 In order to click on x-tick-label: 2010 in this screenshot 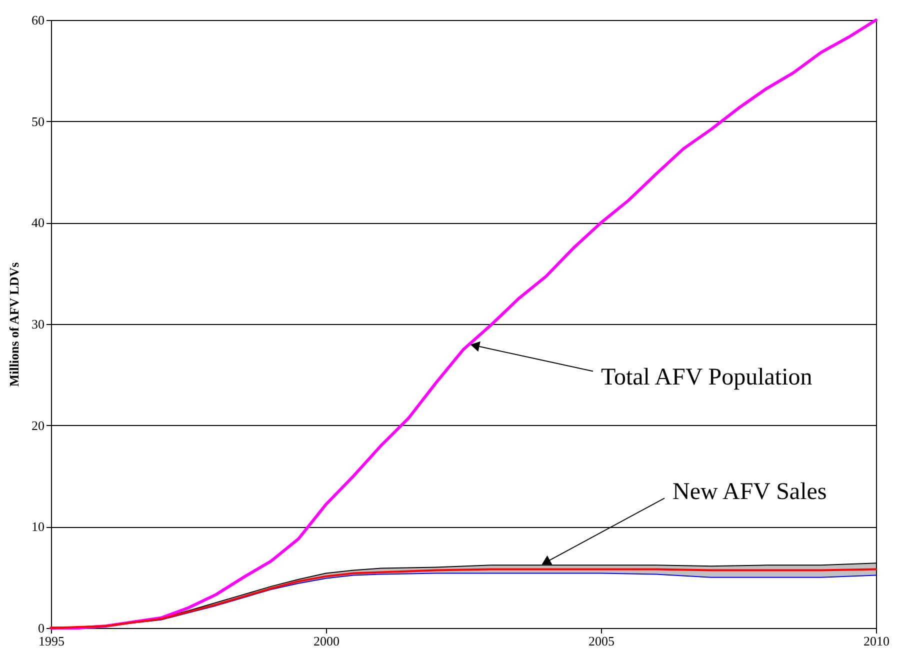, I will do `click(877, 641)`.